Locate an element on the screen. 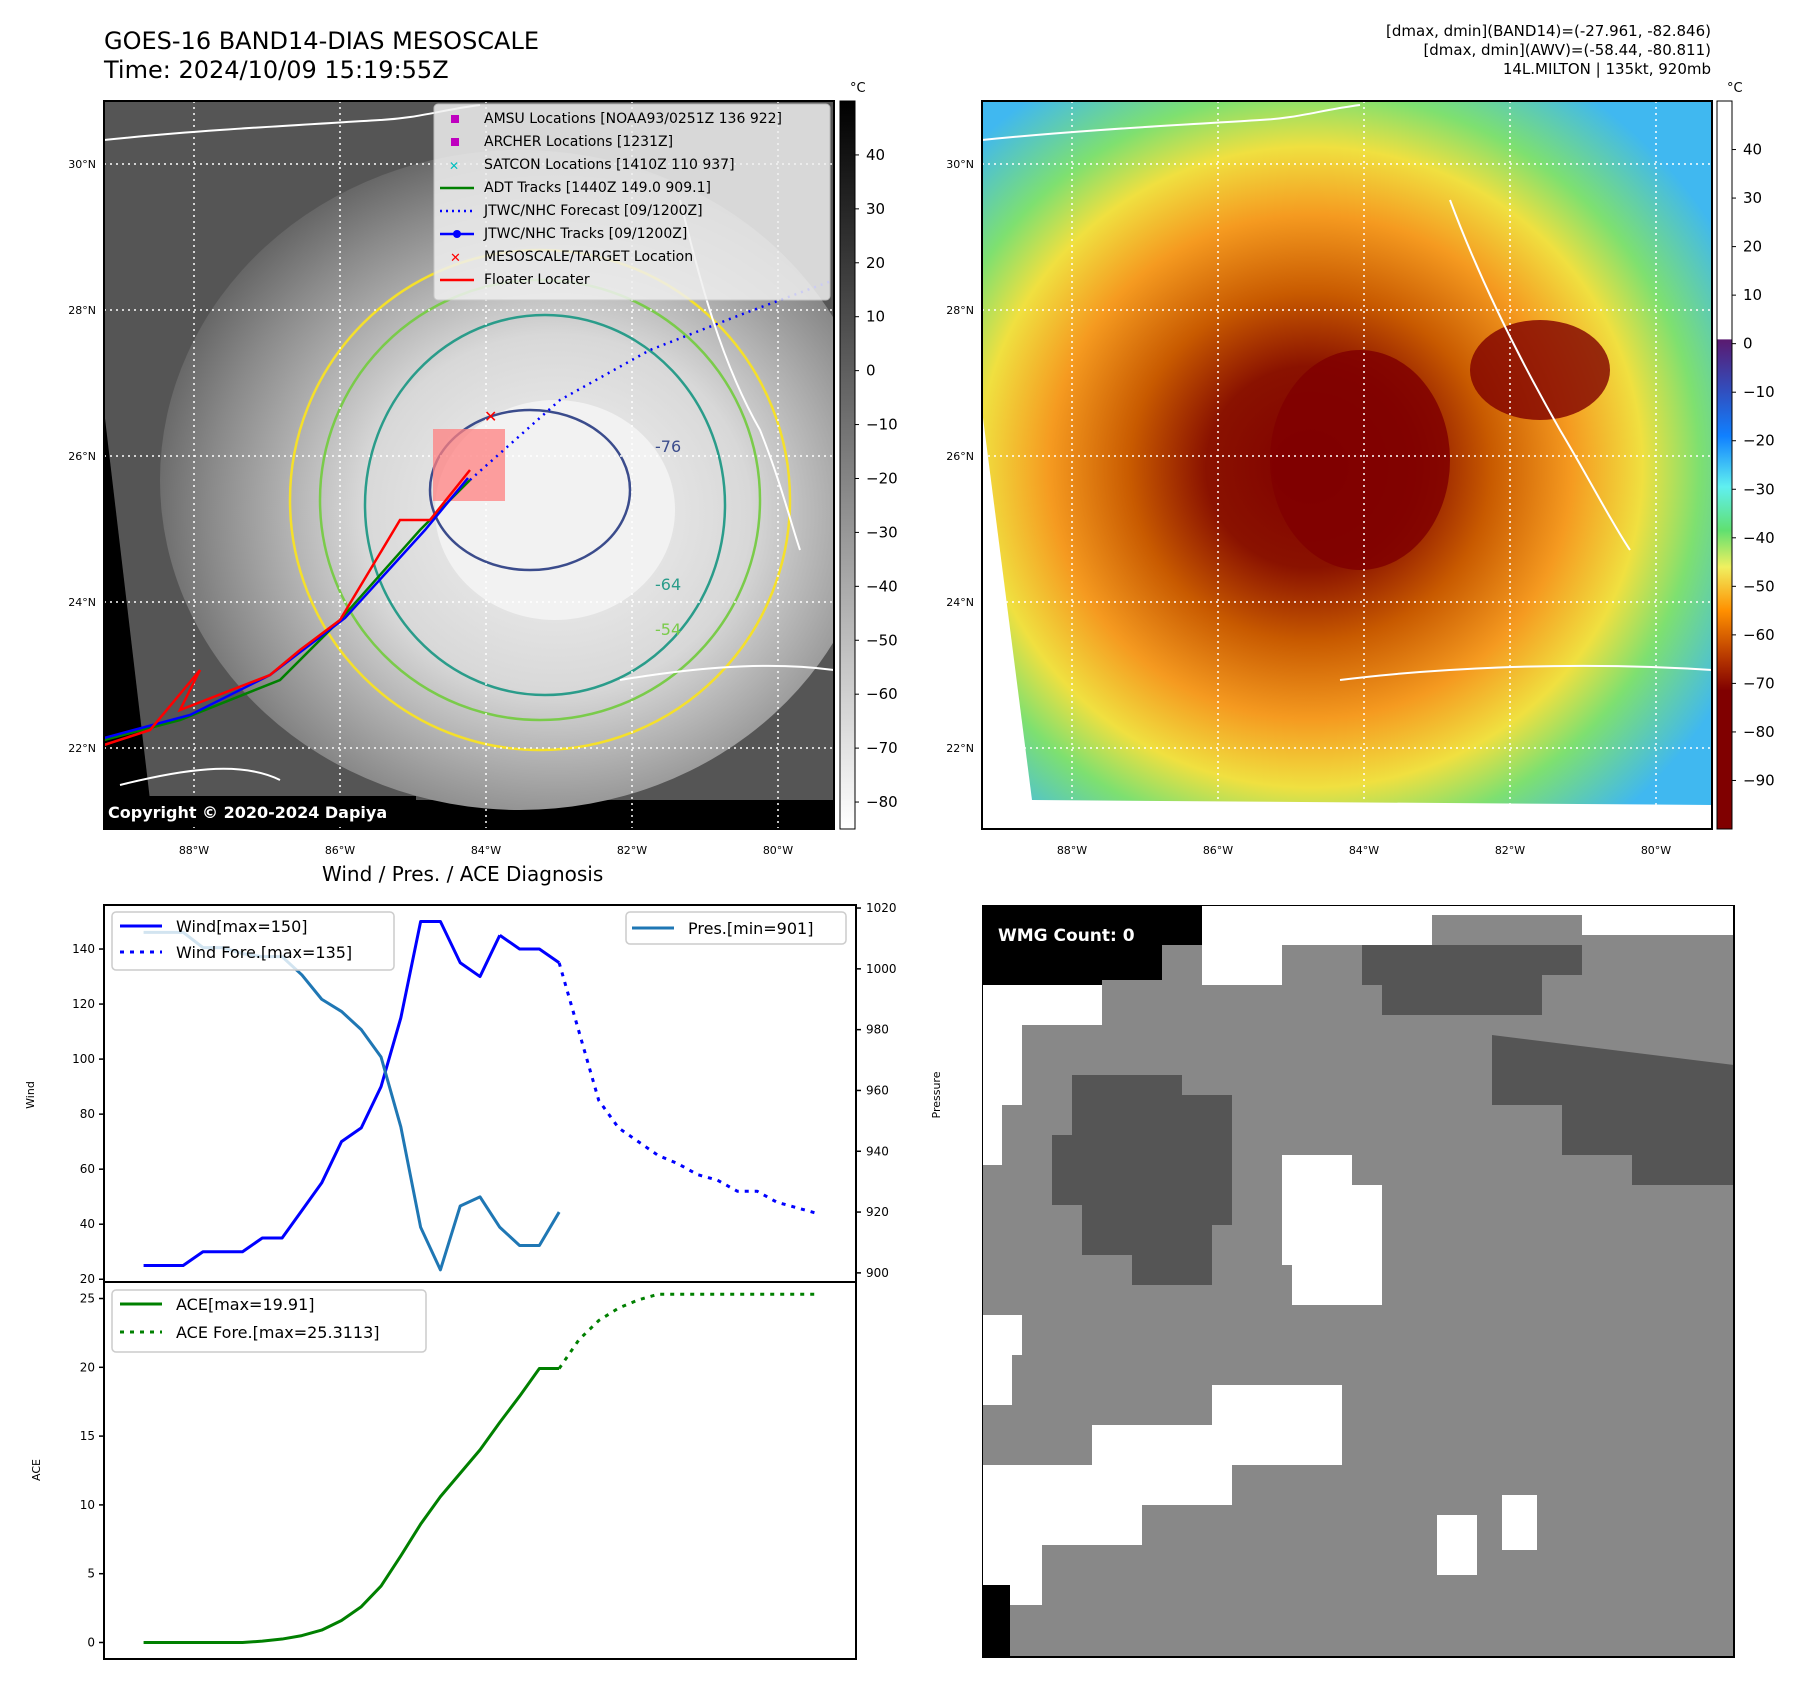 The width and height of the screenshot is (1797, 1690). wind-tick: 120 is located at coordinates (83, 1004).